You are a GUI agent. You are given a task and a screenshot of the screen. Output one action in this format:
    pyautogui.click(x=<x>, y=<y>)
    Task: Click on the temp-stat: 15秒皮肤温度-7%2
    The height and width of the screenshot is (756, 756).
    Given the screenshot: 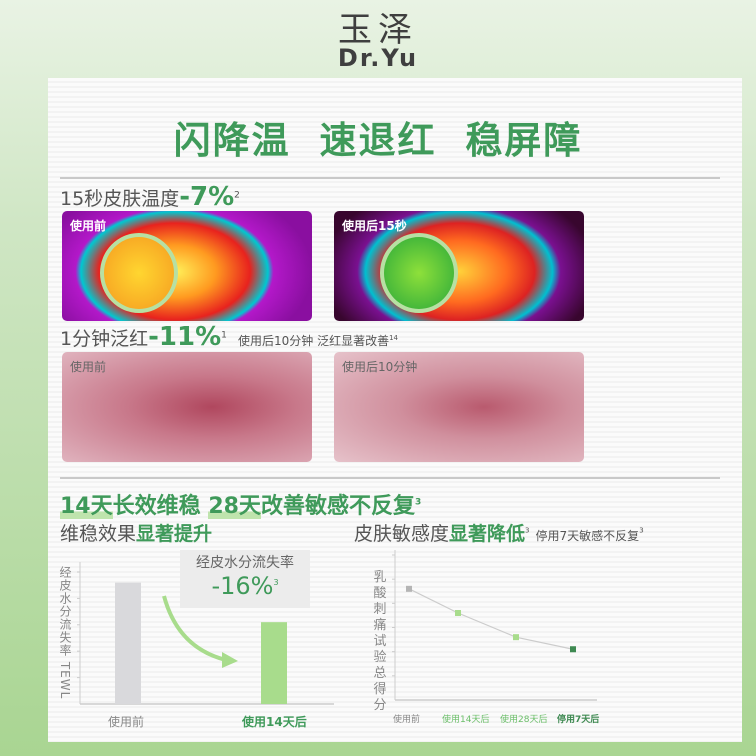 What is the action you would take?
    pyautogui.click(x=150, y=197)
    